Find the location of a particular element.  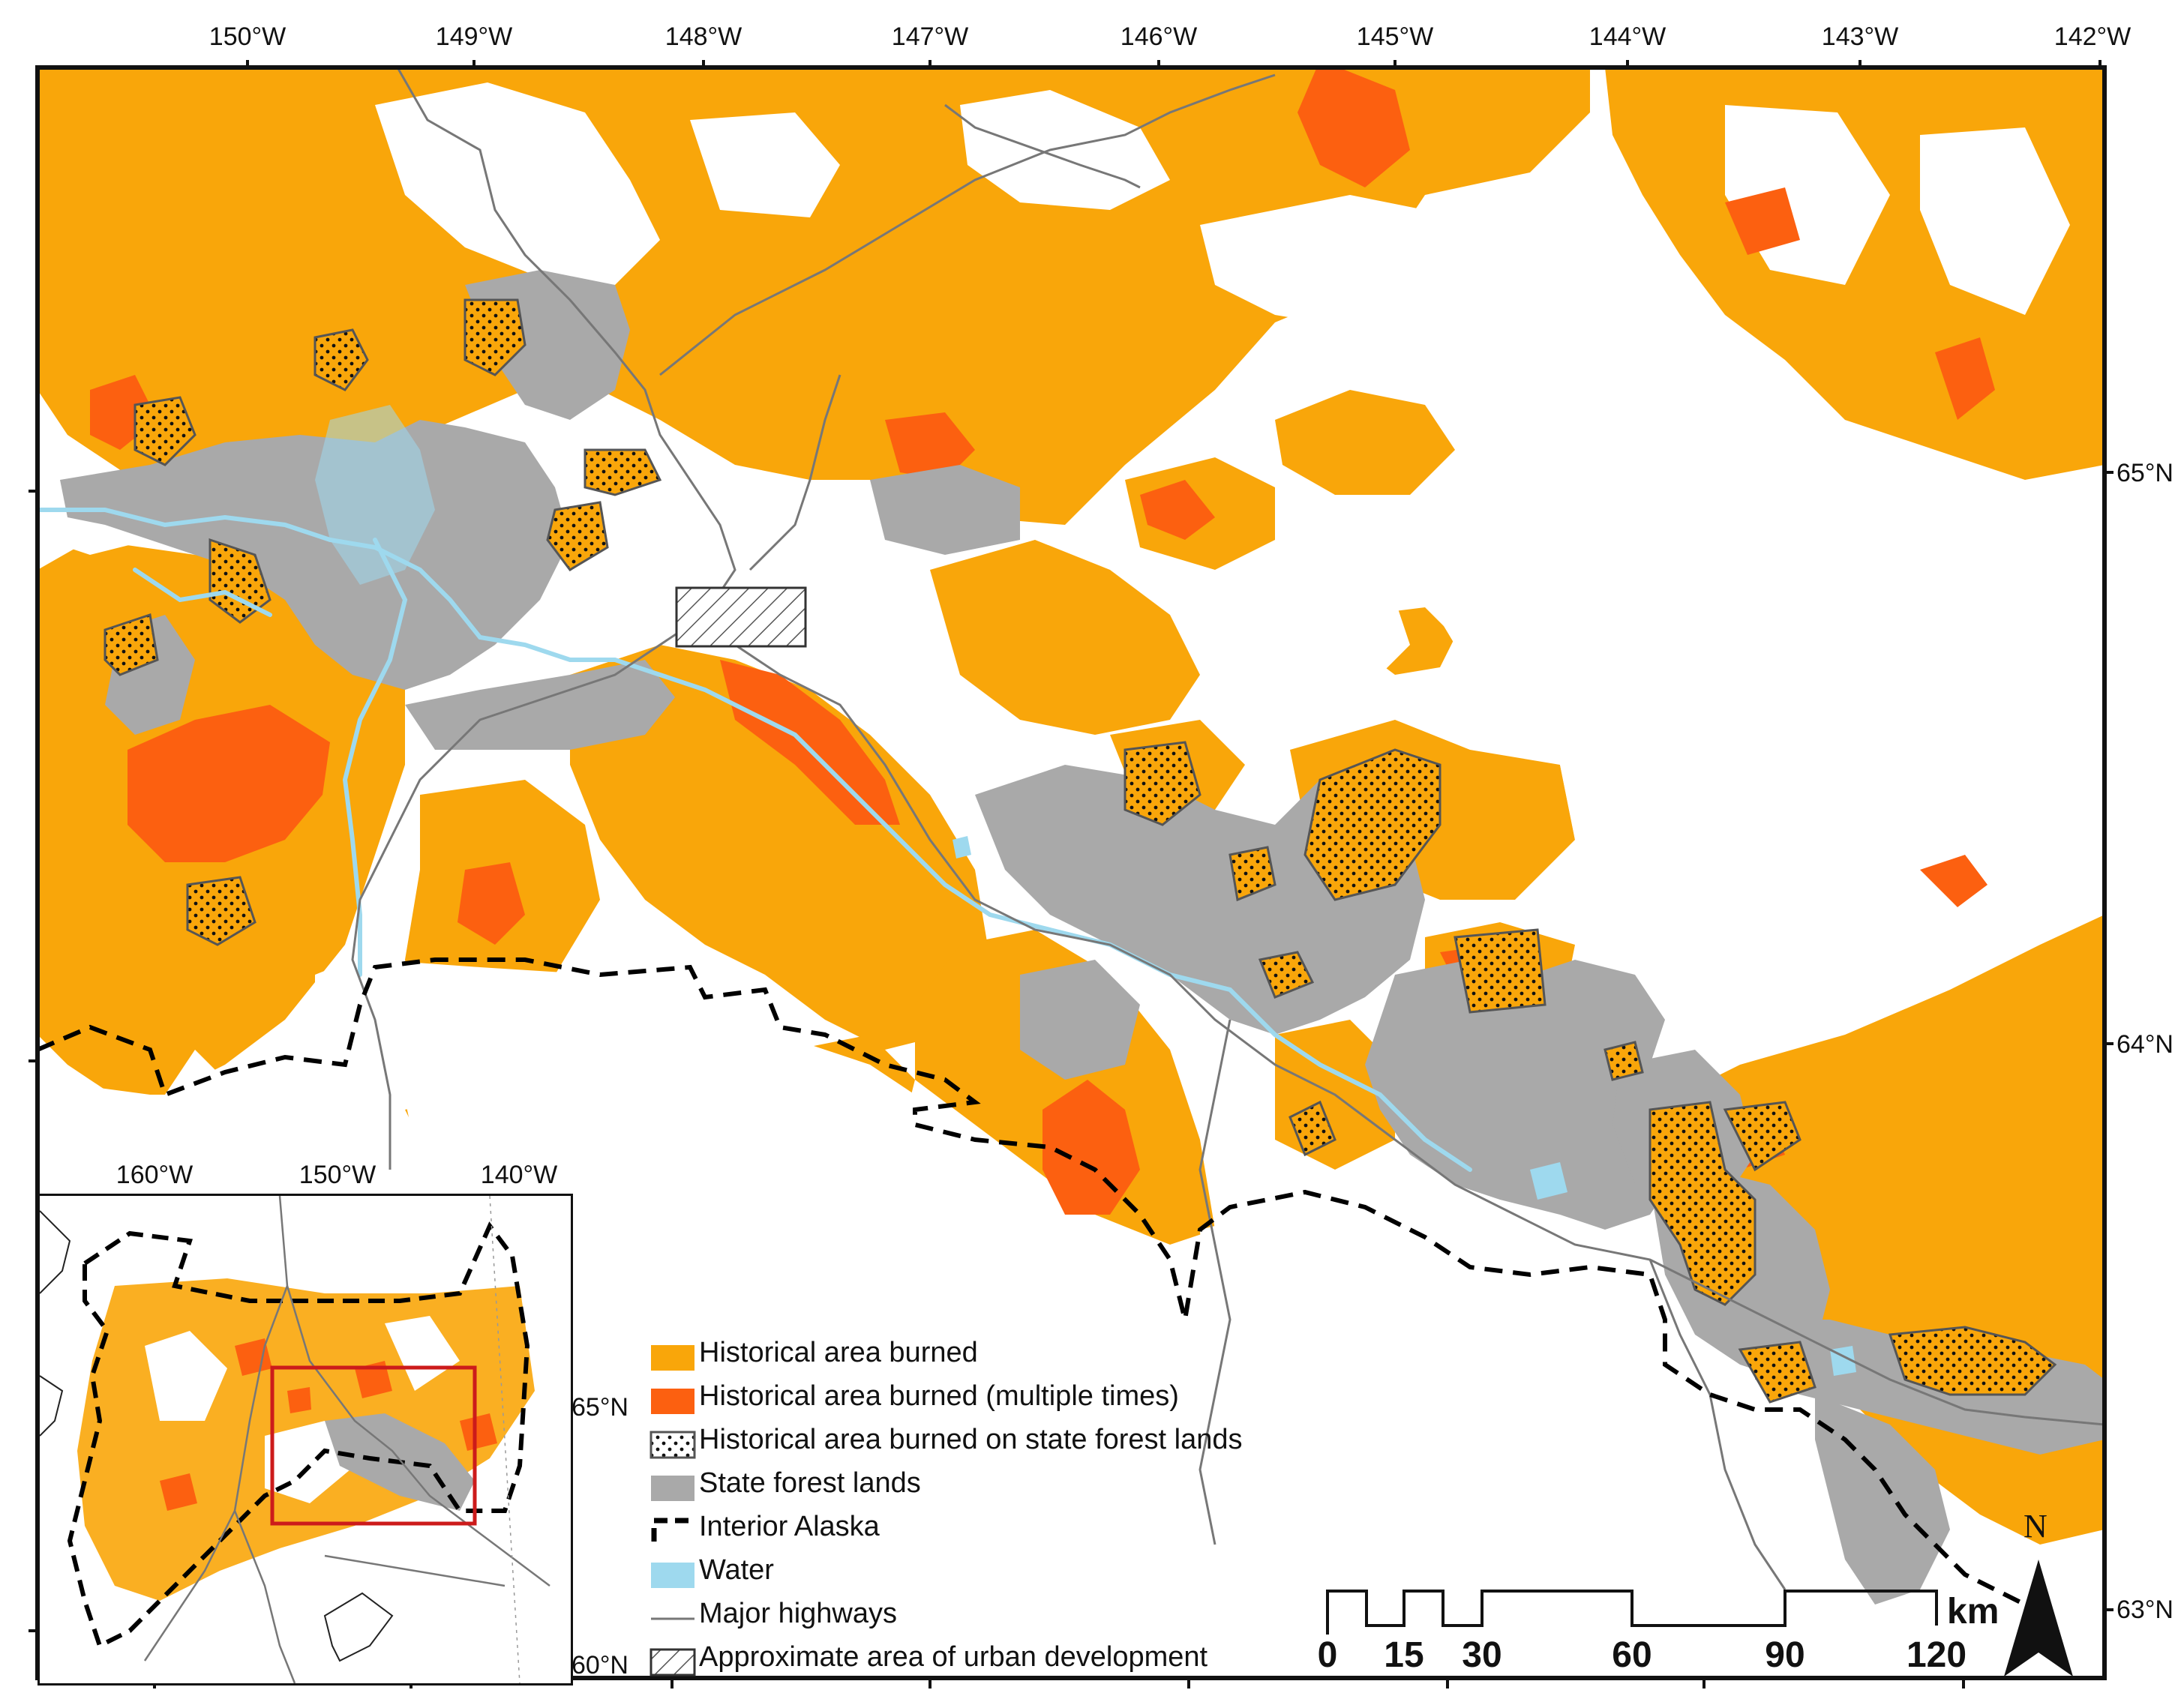

lon-label: 146°W is located at coordinates (1159, 36).